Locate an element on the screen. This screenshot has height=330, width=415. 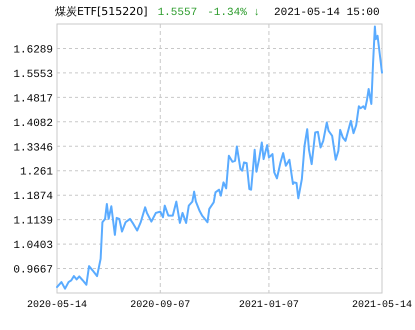
y-tick-label: 1.4082 is located at coordinates (33, 124).